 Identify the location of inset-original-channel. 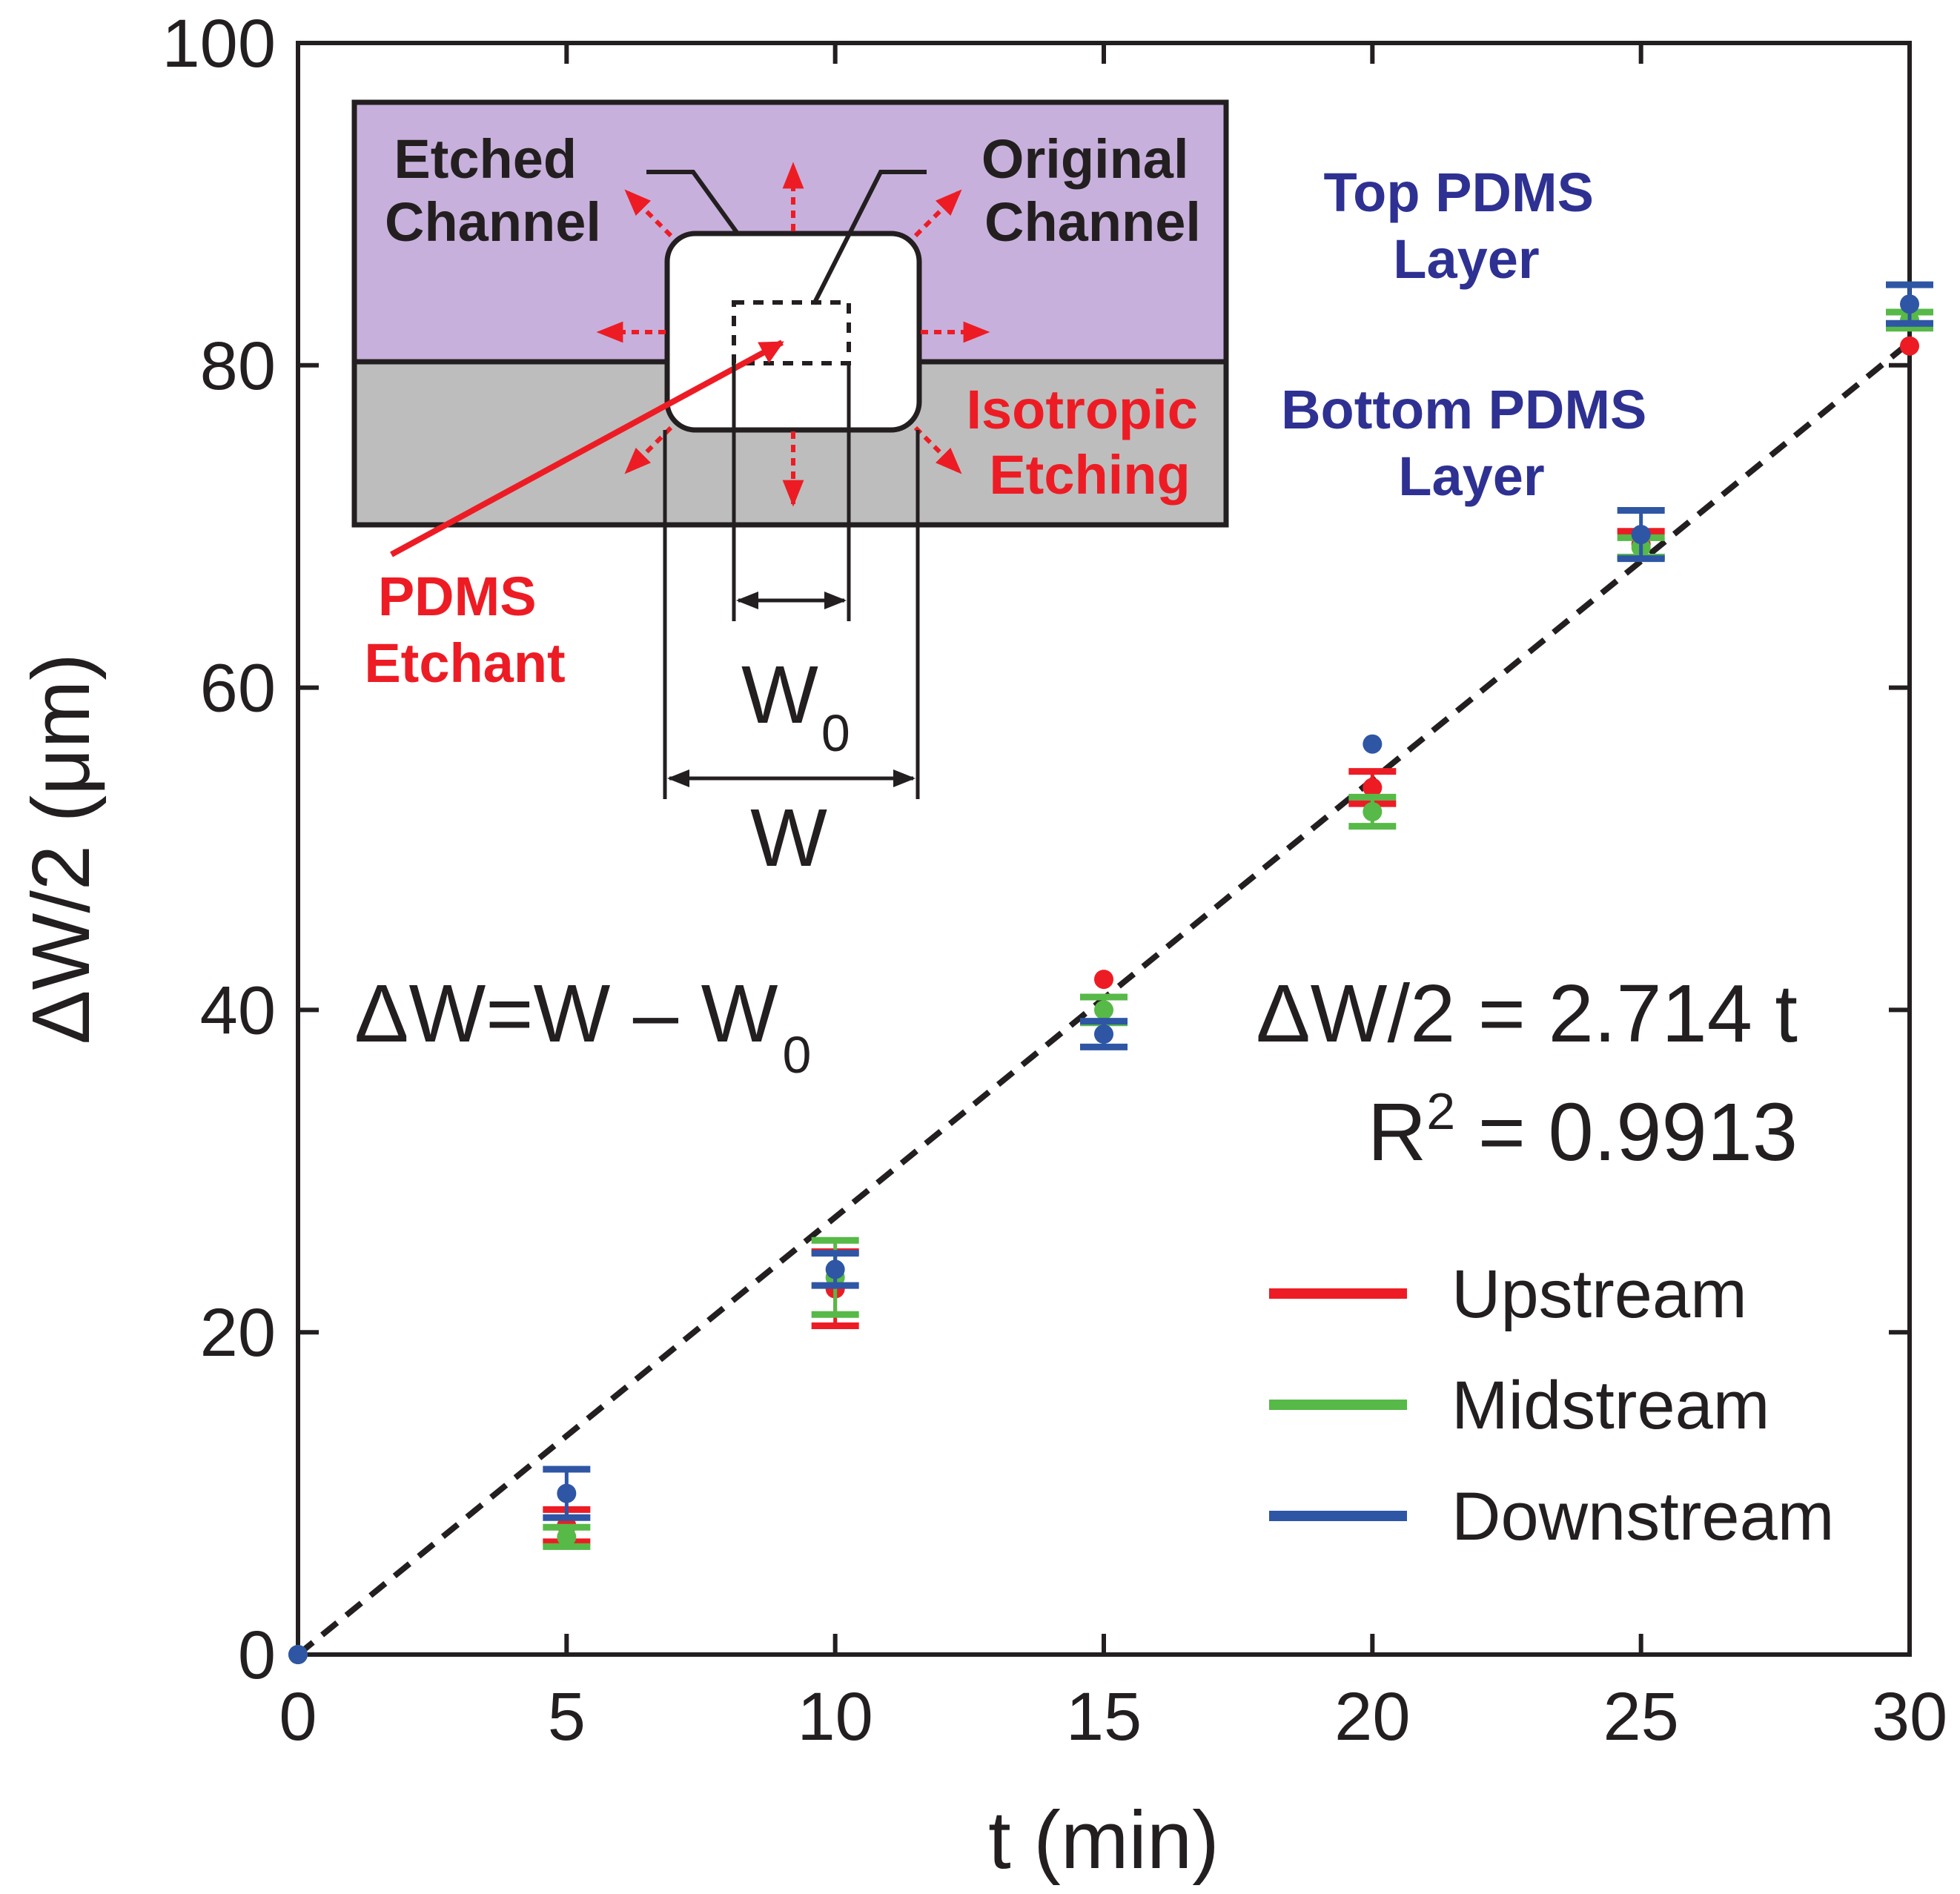
(792, 332).